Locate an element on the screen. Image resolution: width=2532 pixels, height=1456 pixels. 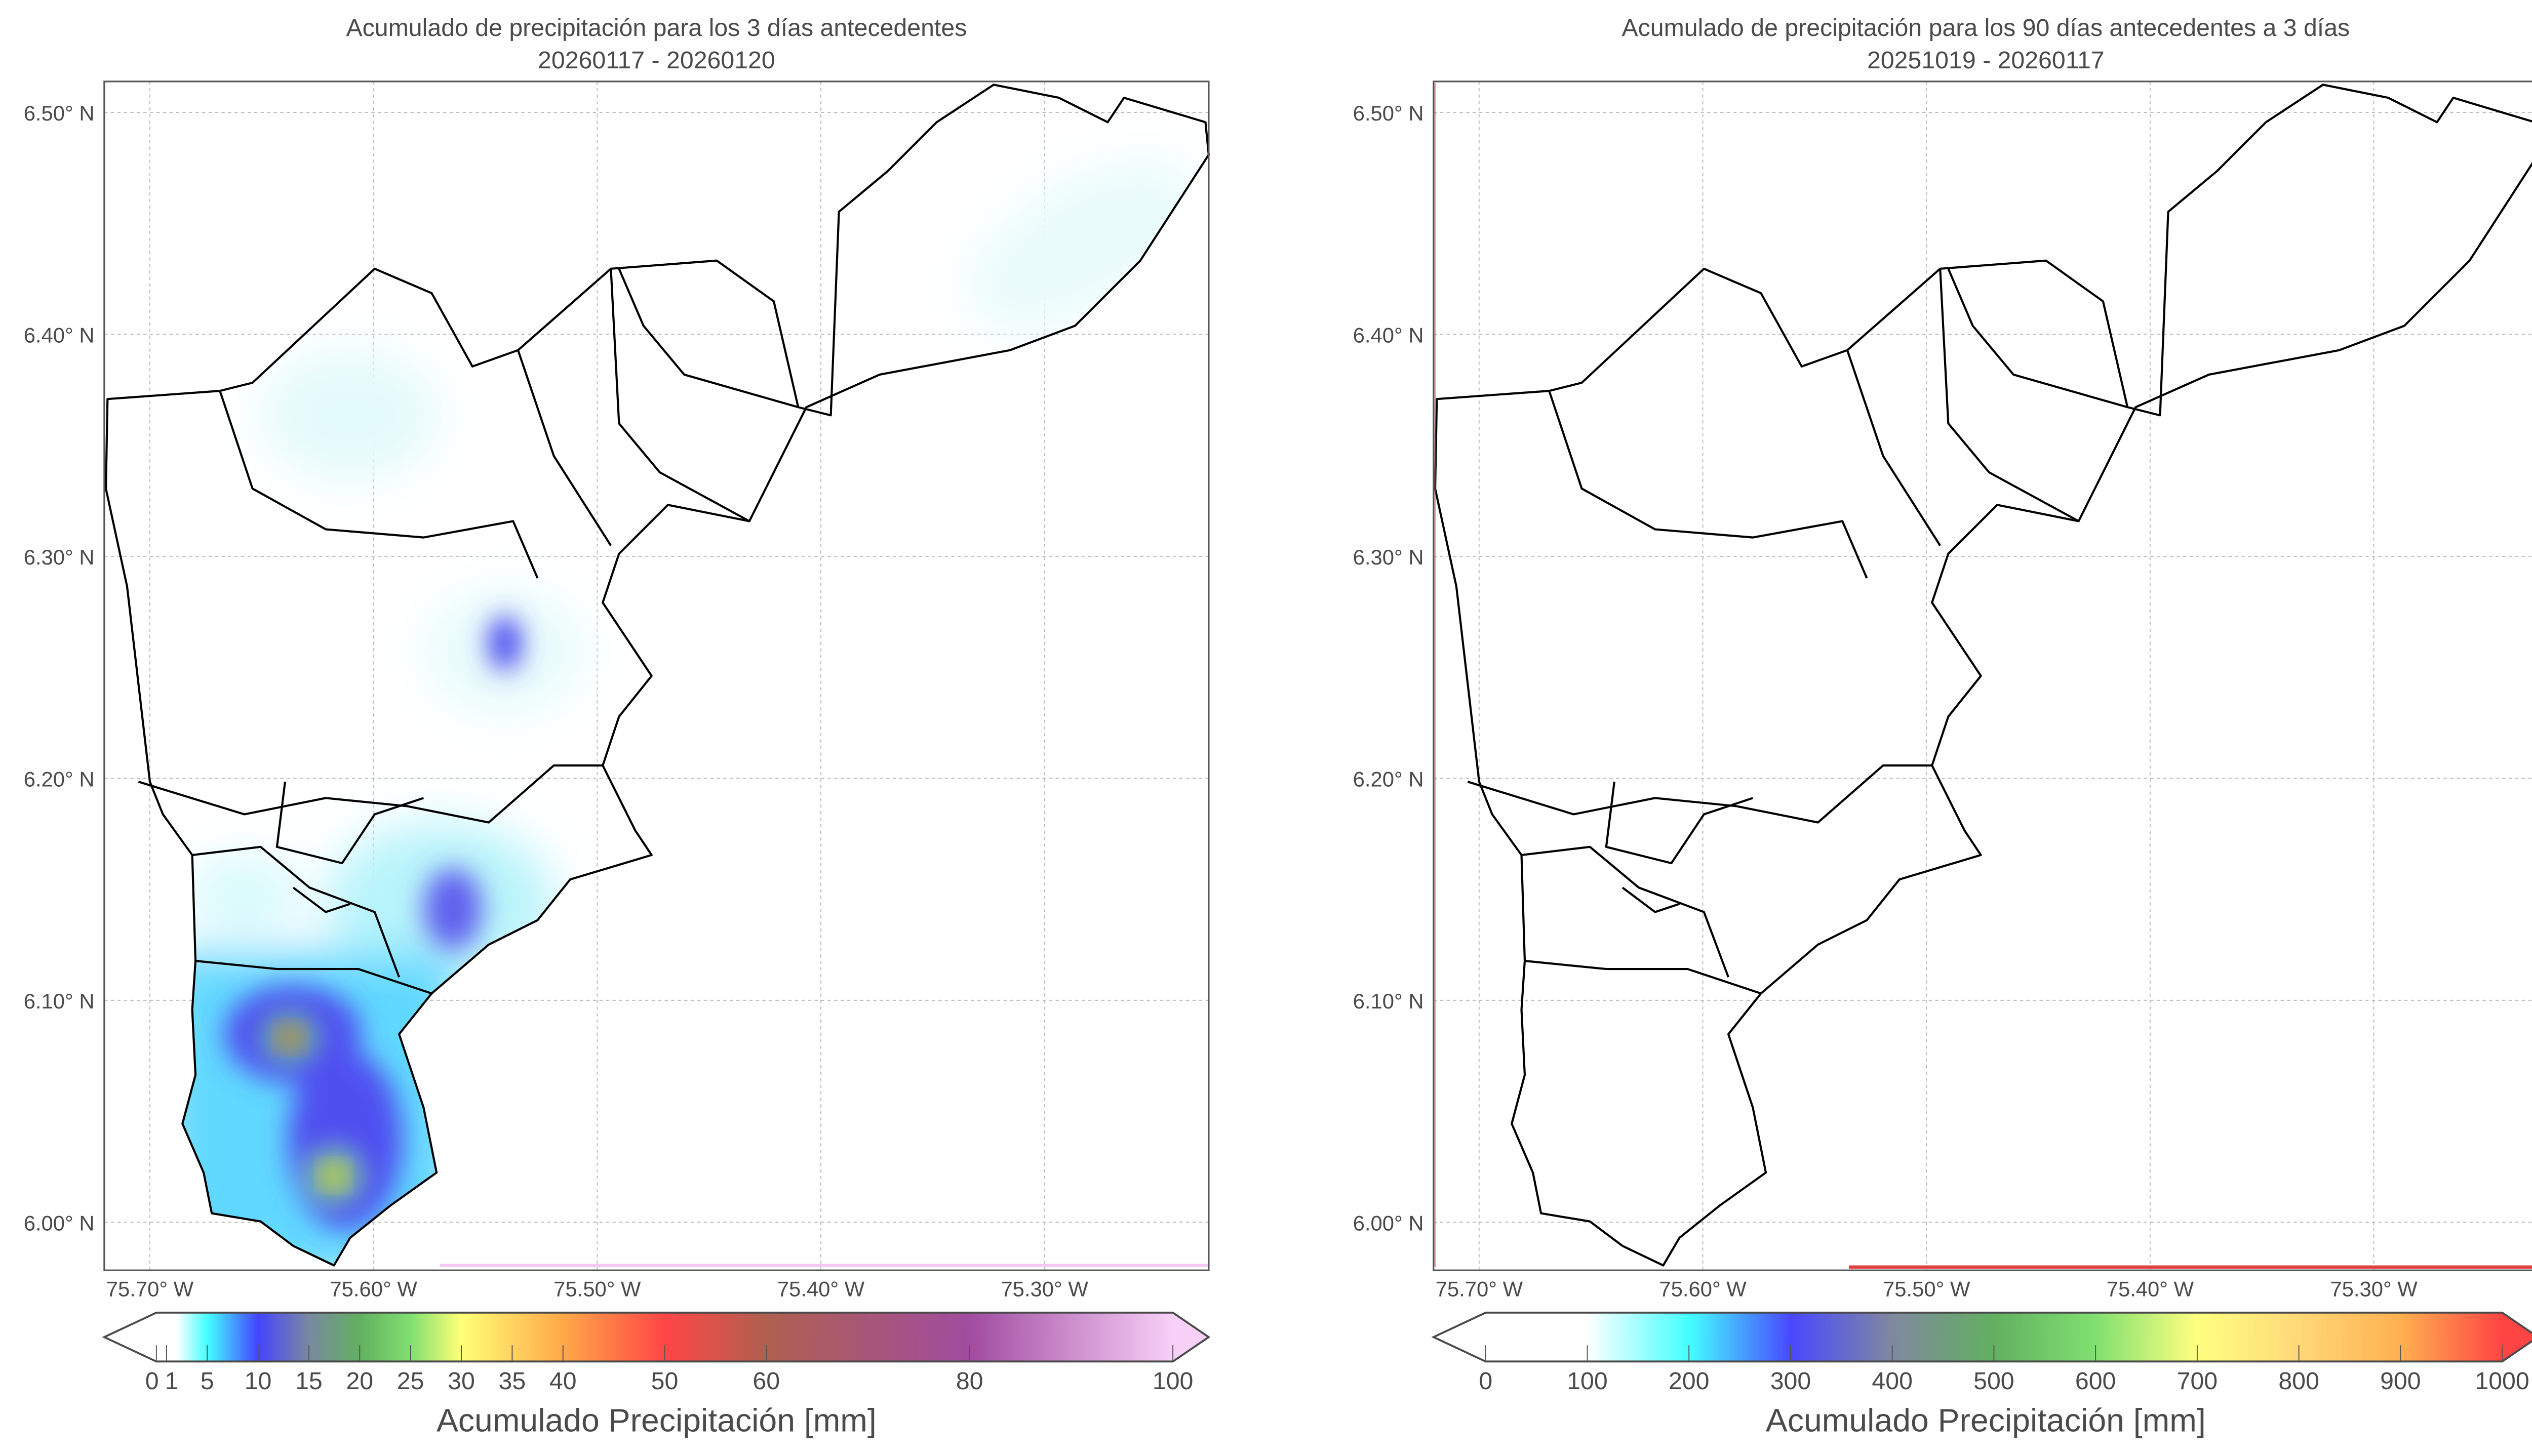
colorbar-tick-label: 30 is located at coordinates (461, 1381).